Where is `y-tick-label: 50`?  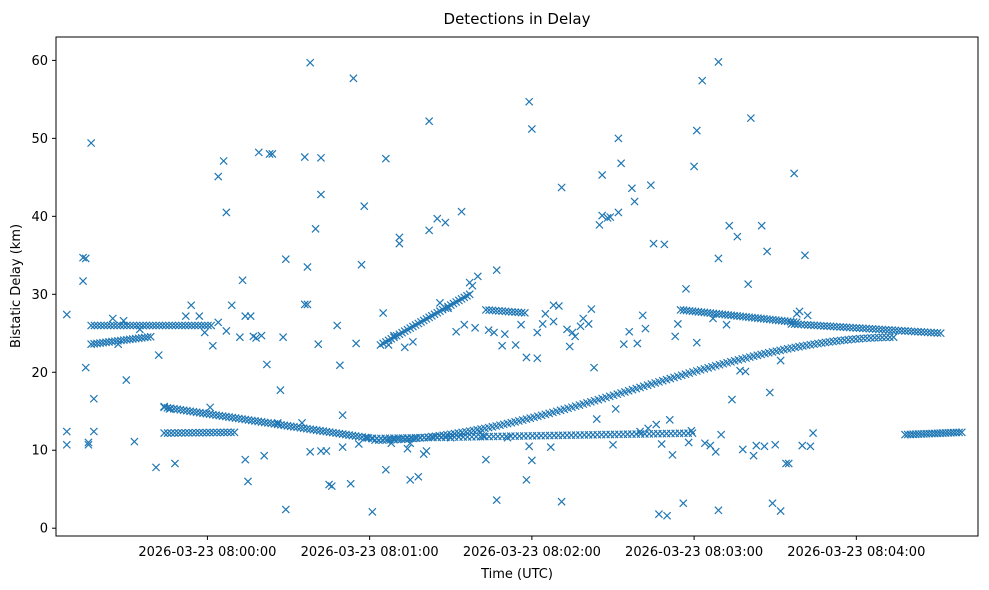
y-tick-label: 50 is located at coordinates (39, 139).